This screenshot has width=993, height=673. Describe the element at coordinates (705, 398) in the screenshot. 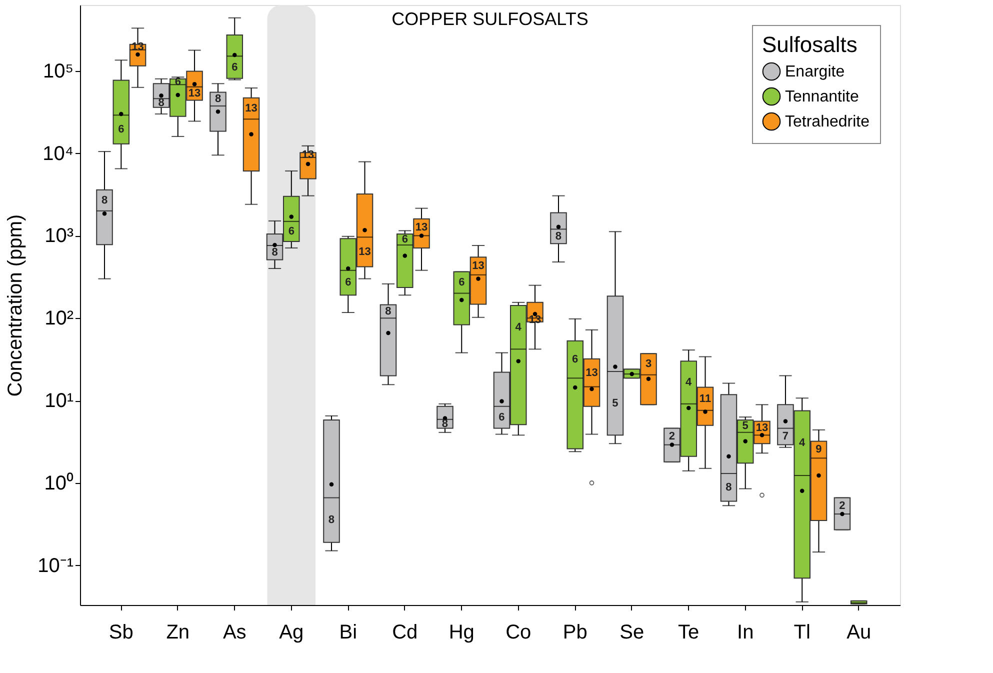

I see `text: 11` at that location.